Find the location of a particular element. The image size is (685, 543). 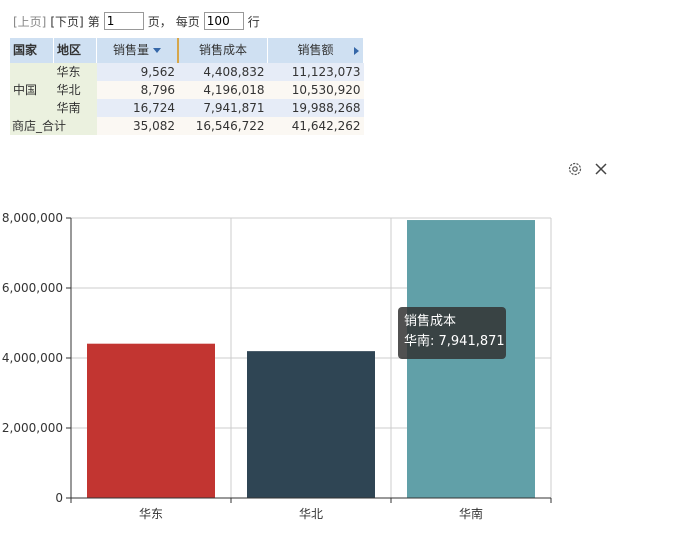

cell-cost: 7,941,871 is located at coordinates (223, 108).